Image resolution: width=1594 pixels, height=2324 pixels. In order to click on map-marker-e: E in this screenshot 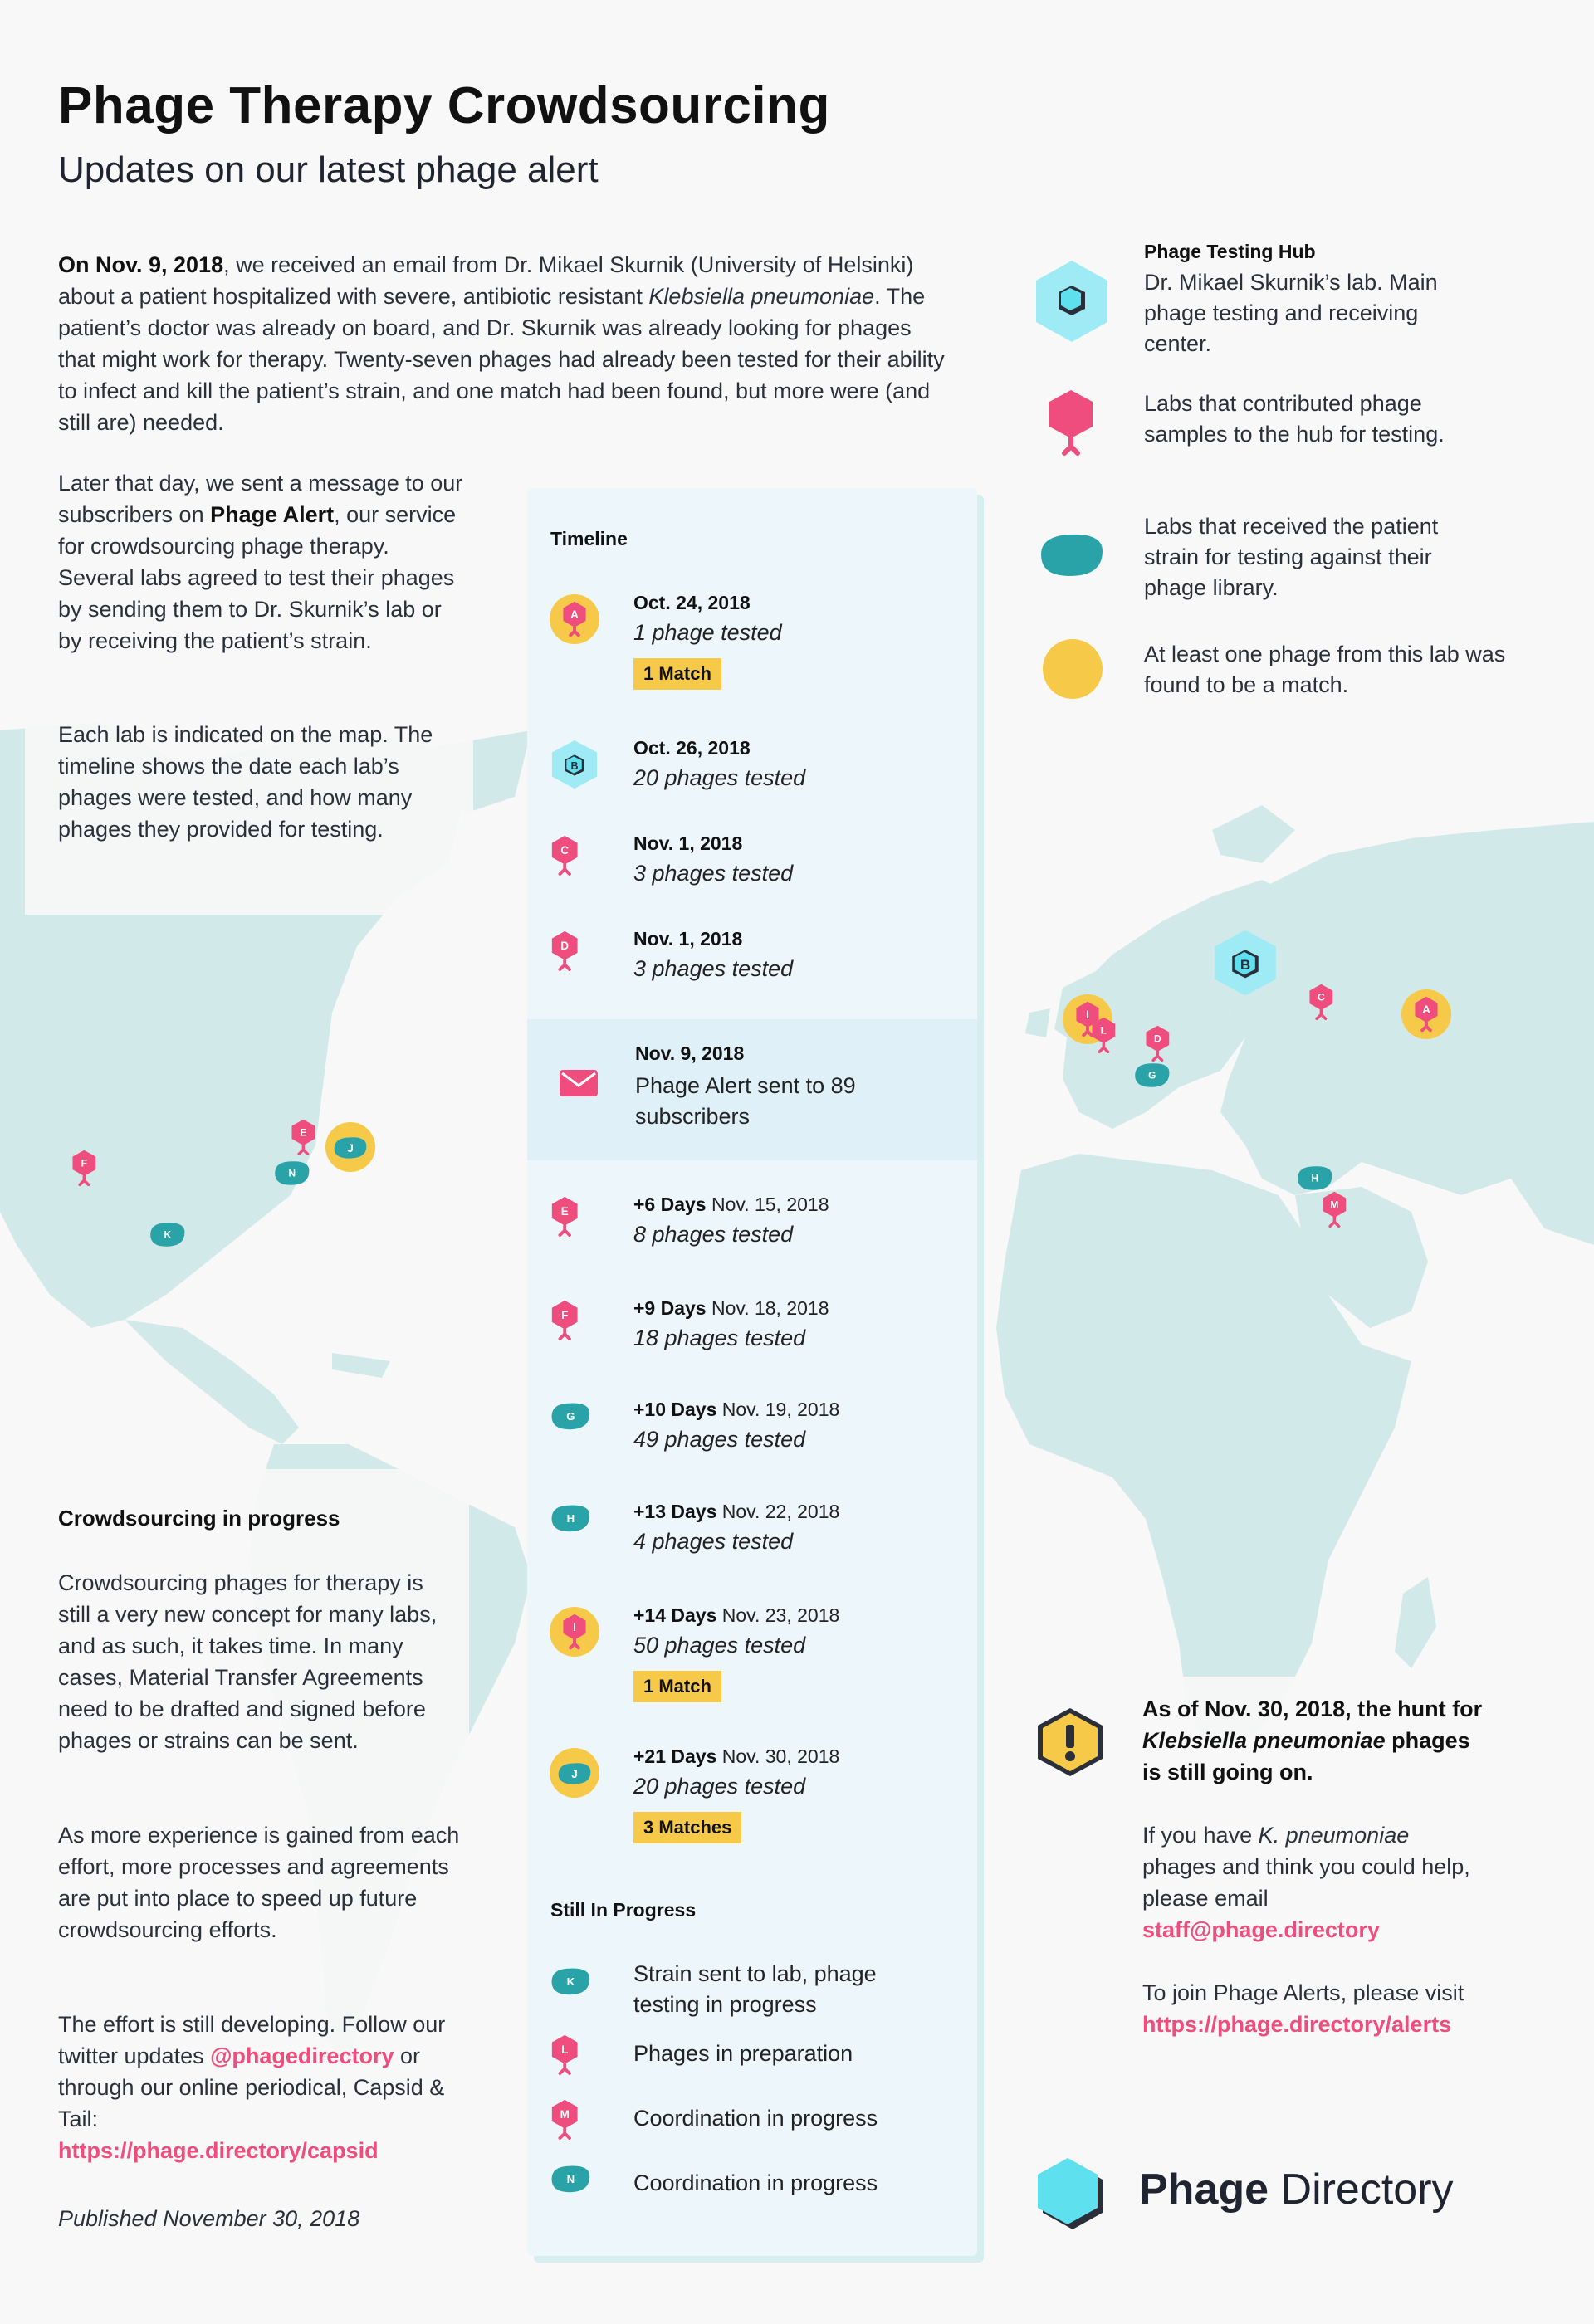, I will do `click(303, 1138)`.